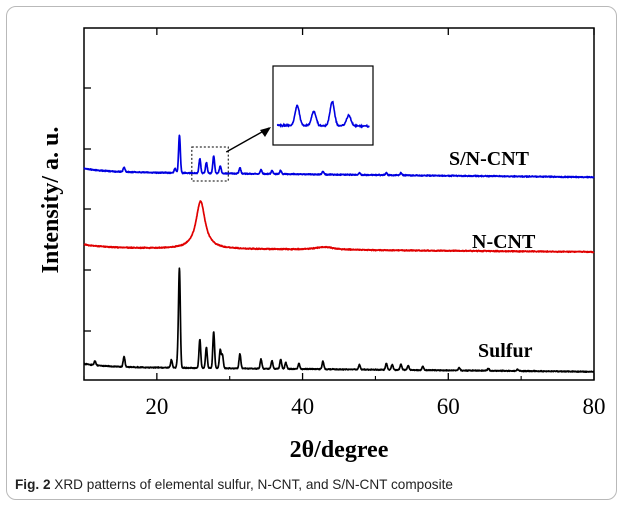  I want to click on x-tick-label: 60, so click(448, 406).